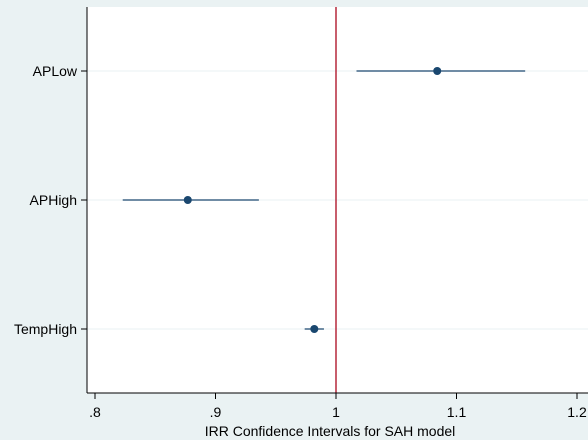  Describe the element at coordinates (314, 329) in the screenshot. I see `estimate-point-temphigh` at that location.